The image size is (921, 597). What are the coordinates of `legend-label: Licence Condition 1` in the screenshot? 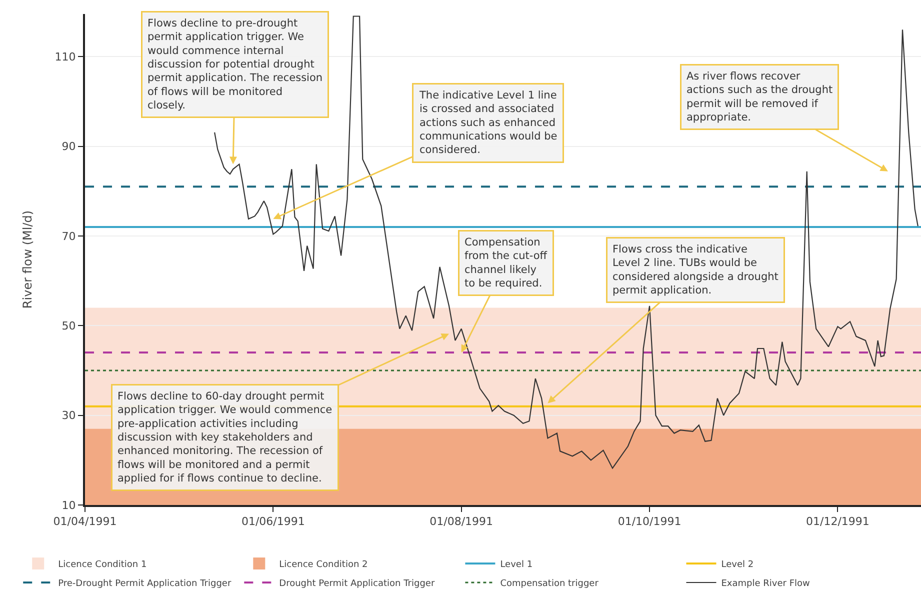 It's located at (102, 565).